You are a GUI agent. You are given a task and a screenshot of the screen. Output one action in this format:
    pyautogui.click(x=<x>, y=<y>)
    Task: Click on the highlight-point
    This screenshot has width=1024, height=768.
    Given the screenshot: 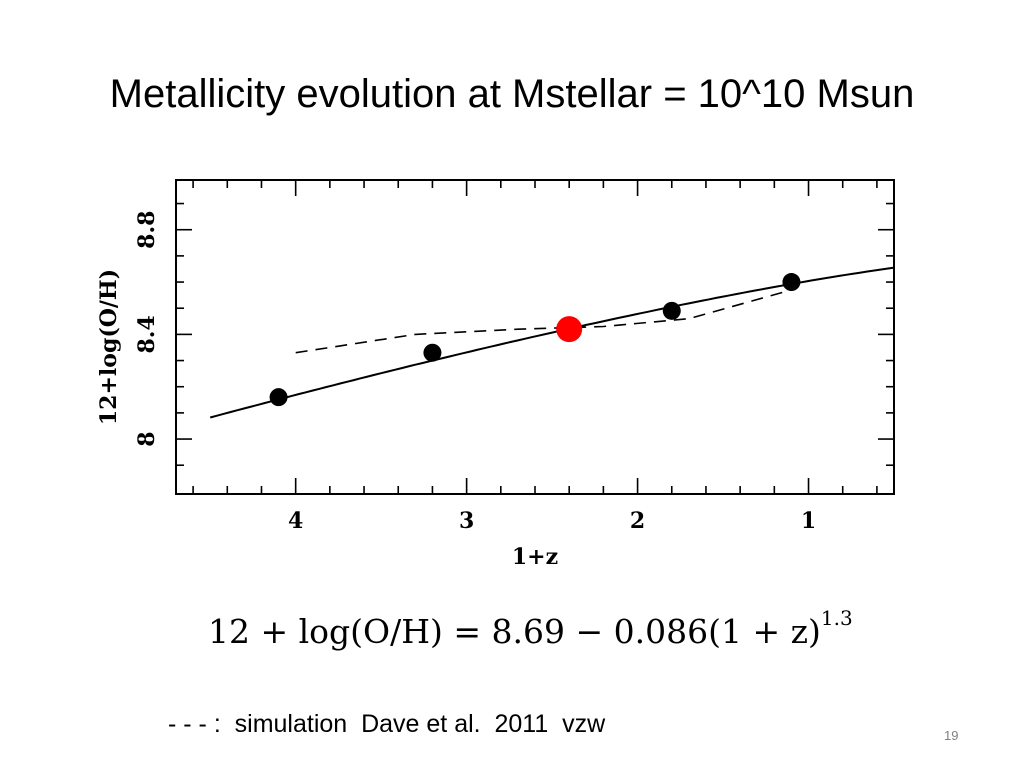 What is the action you would take?
    pyautogui.click(x=569, y=329)
    